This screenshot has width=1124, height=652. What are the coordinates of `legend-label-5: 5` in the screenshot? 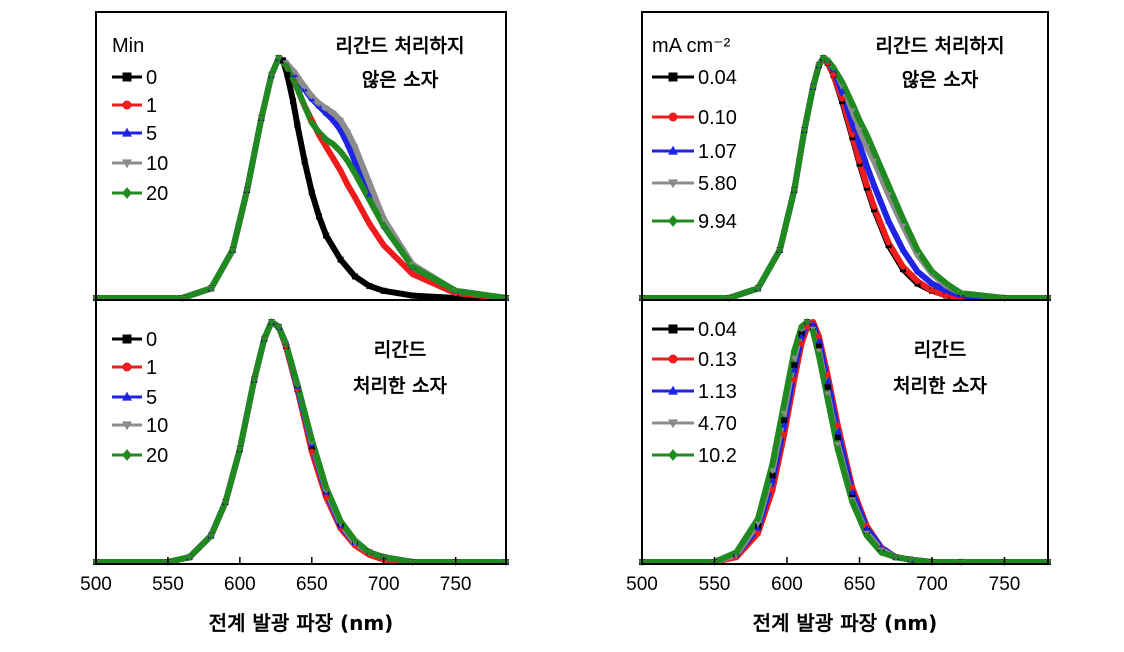 It's located at (151, 398).